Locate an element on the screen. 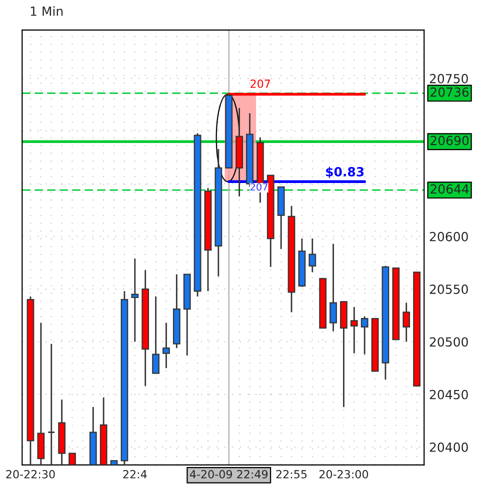 The image size is (492, 492). x-tick-label: 4-20-09 22:49 is located at coordinates (229, 474).